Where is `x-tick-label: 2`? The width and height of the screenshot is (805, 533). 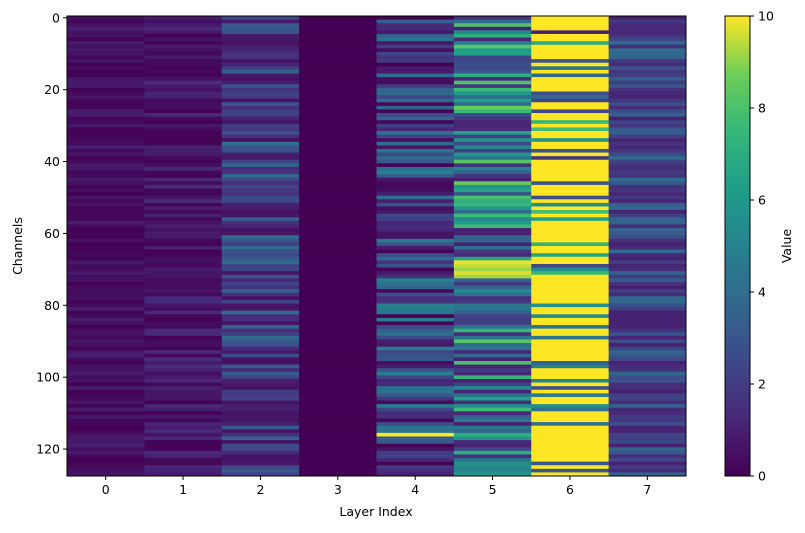
x-tick-label: 2 is located at coordinates (260, 489).